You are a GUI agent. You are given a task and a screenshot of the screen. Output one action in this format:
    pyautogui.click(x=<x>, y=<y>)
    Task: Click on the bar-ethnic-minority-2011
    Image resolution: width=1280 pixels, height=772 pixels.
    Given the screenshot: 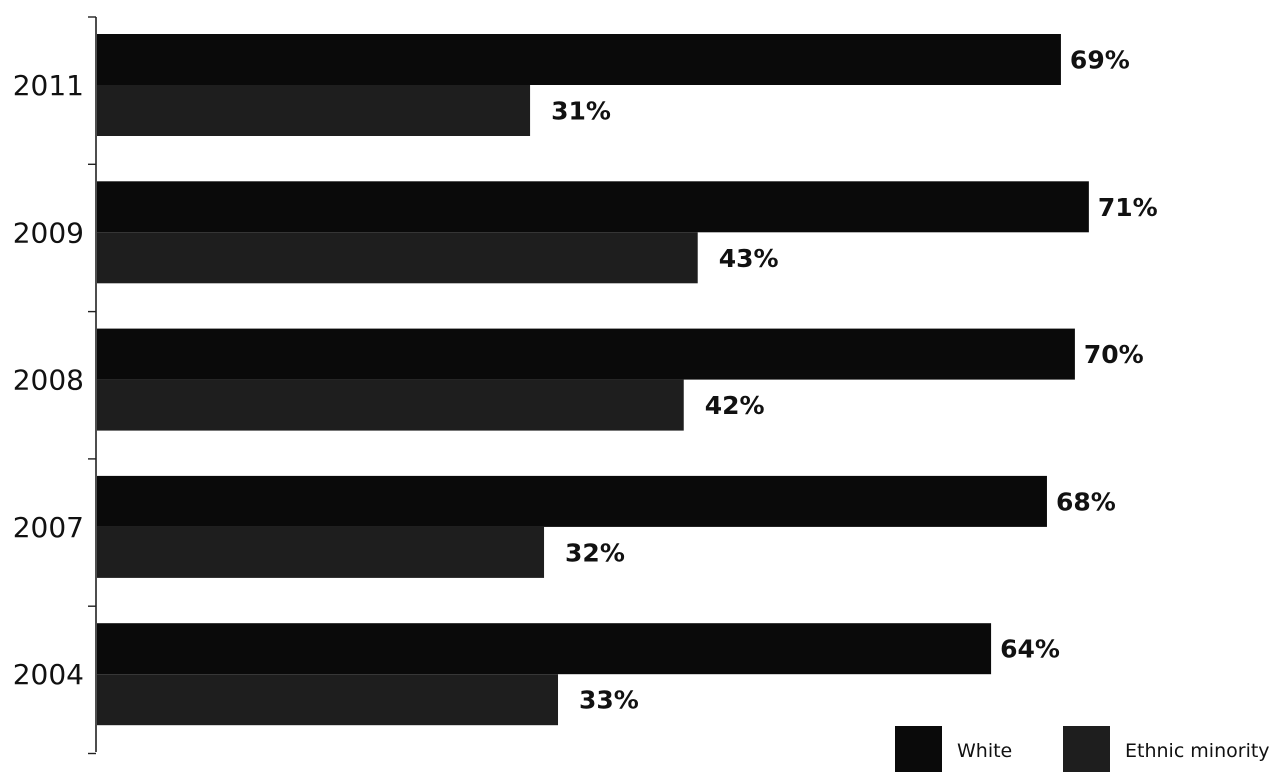 What is the action you would take?
    pyautogui.click(x=314, y=110)
    